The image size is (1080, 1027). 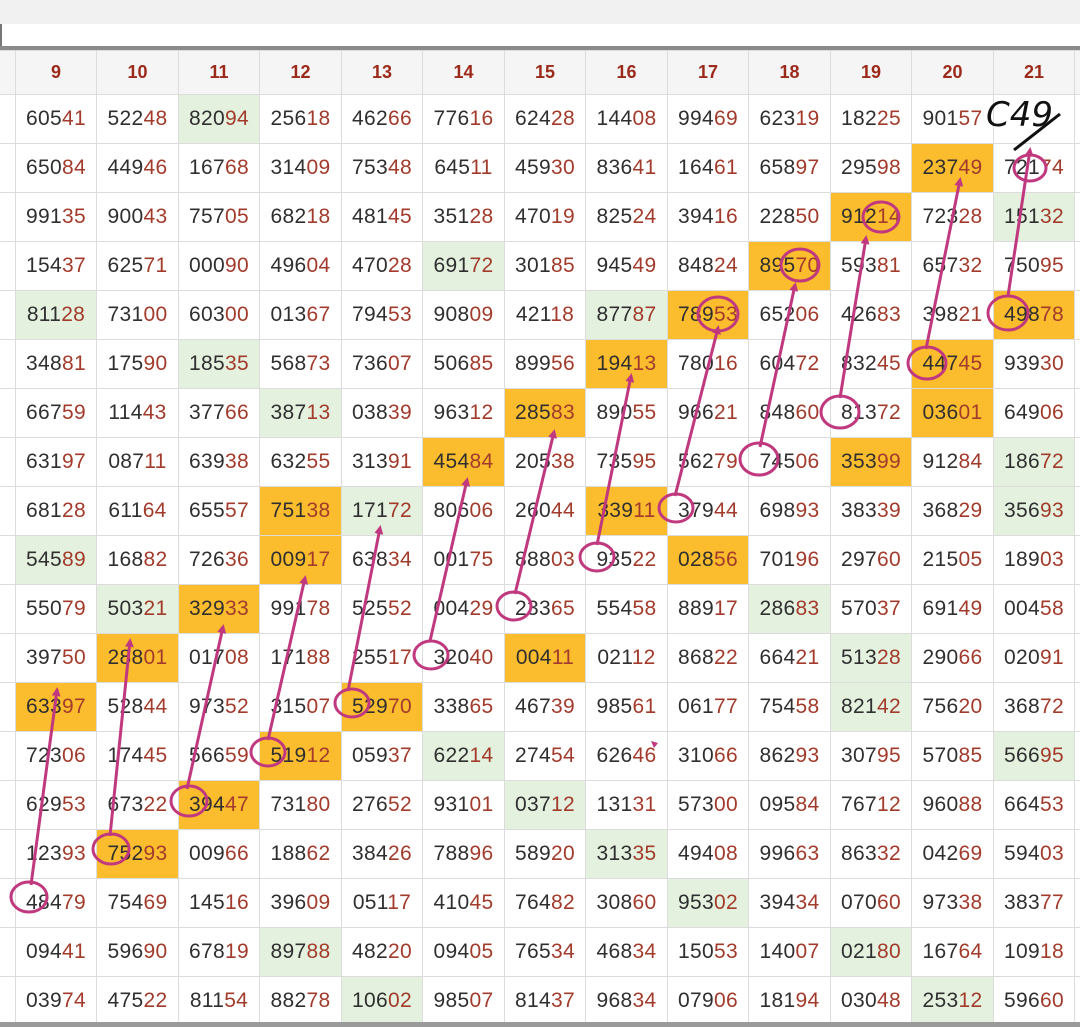 I want to click on cell-prefix: 387, so click(x=288, y=412).